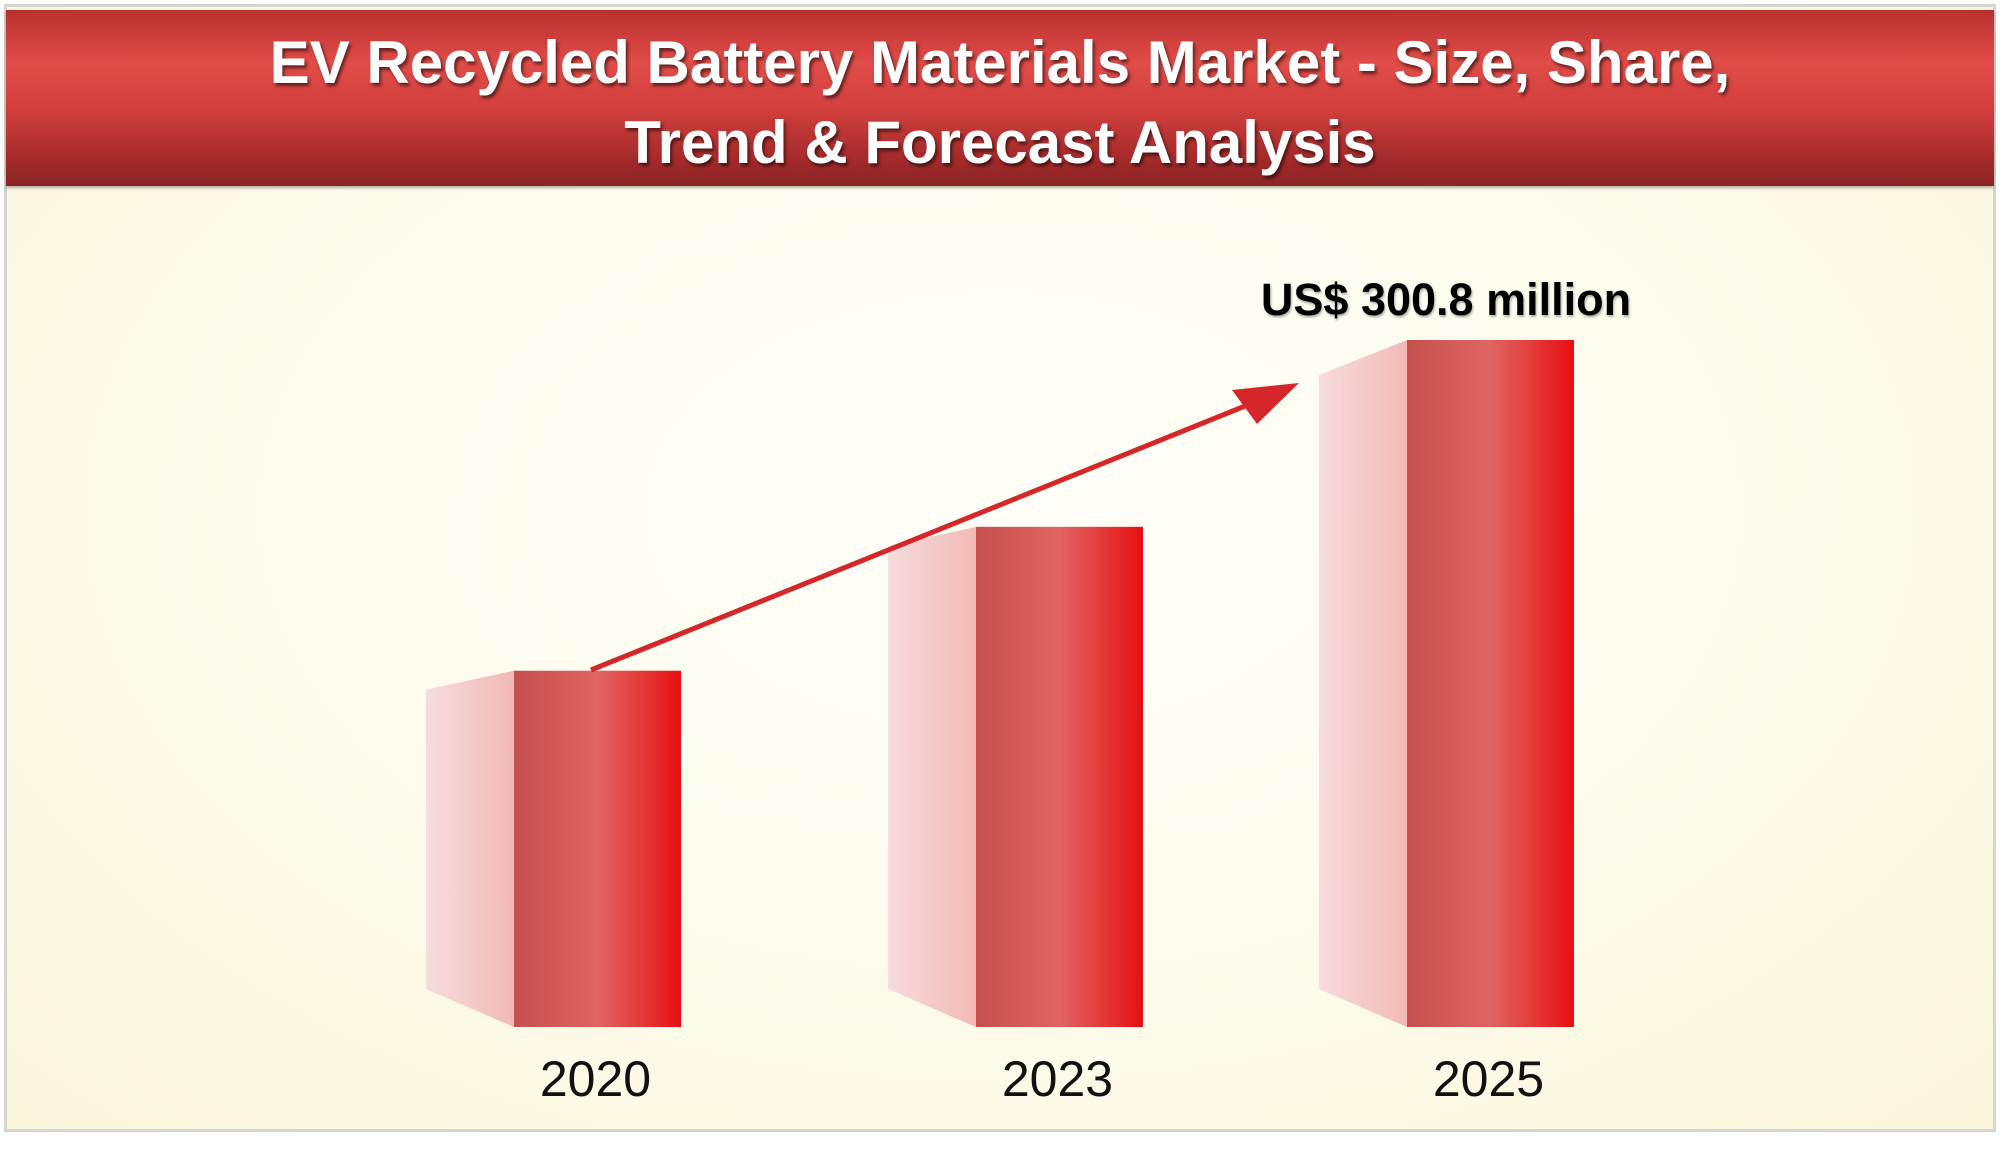  Describe the element at coordinates (597, 848) in the screenshot. I see `bar-2020` at that location.